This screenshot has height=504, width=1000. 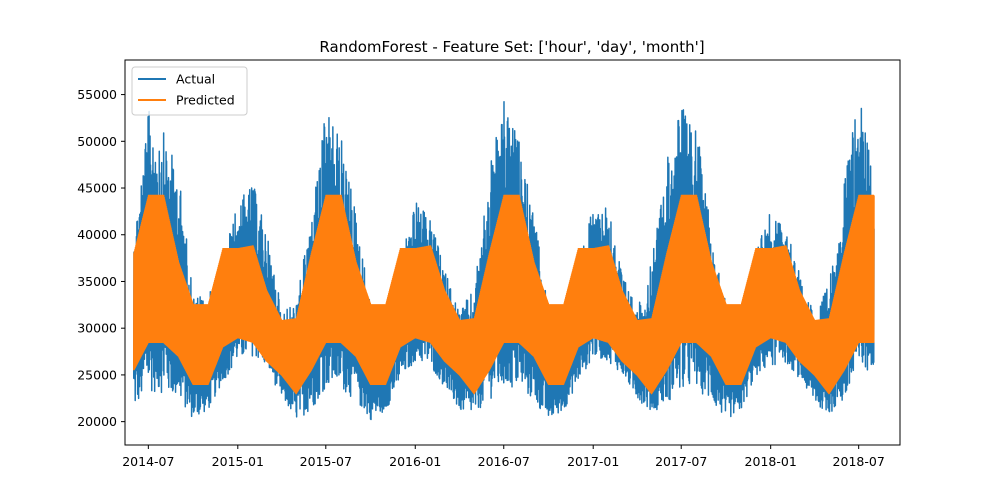 I want to click on y-tick-label: 25000, so click(x=97, y=374).